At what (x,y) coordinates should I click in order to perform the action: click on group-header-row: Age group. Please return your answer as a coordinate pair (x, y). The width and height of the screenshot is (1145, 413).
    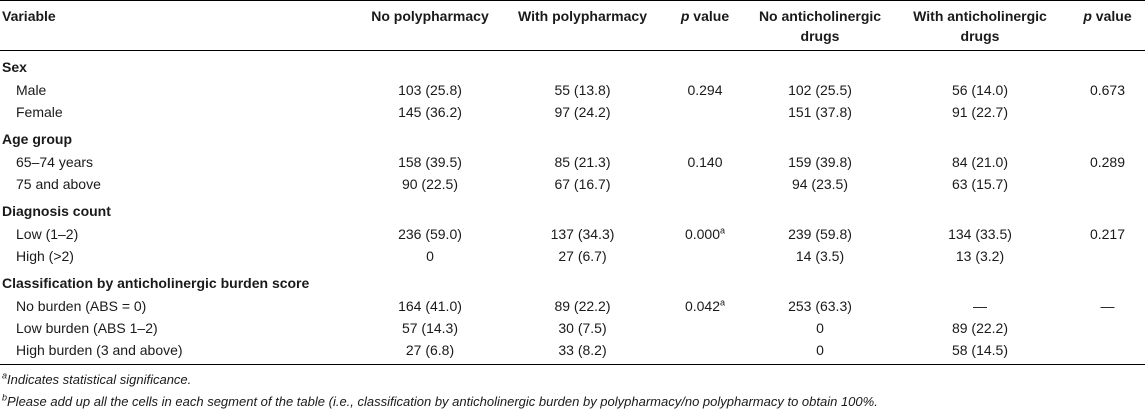
    Looking at the image, I should click on (572, 137).